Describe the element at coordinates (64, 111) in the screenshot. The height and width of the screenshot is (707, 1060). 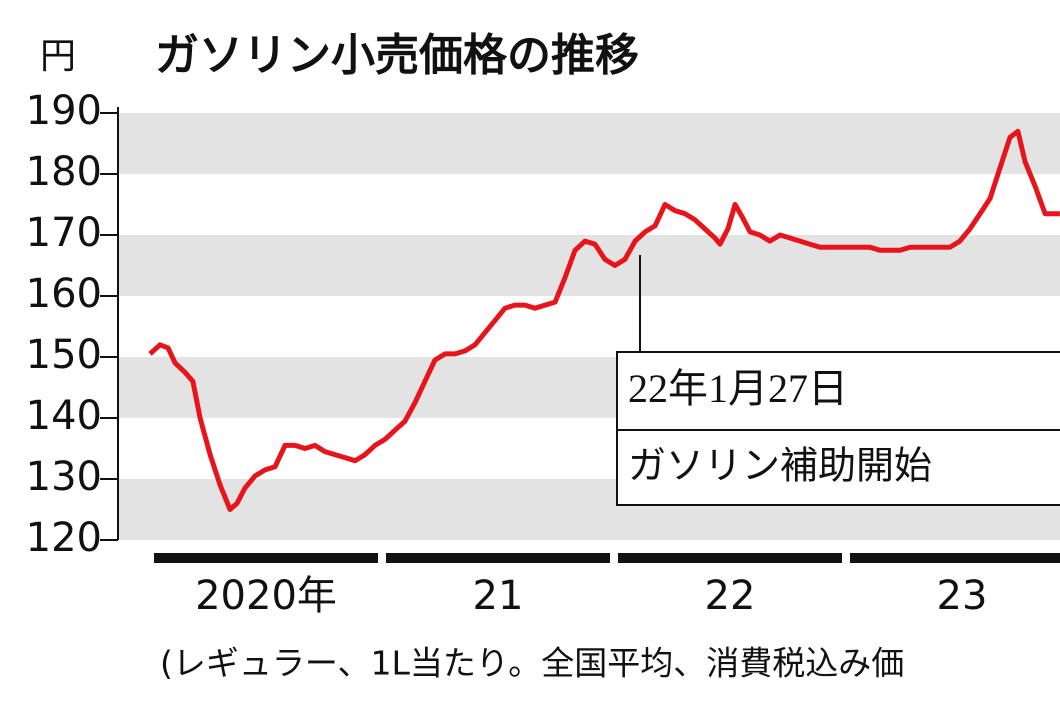
I see `y-tick-label: 190` at that location.